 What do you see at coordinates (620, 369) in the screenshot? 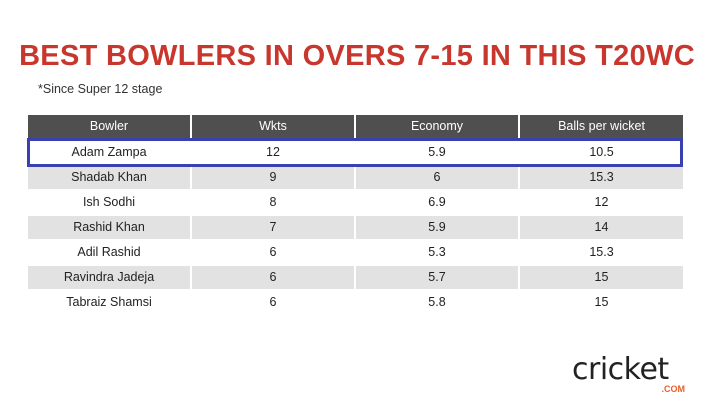
I see `logo-name: cricket` at bounding box center [620, 369].